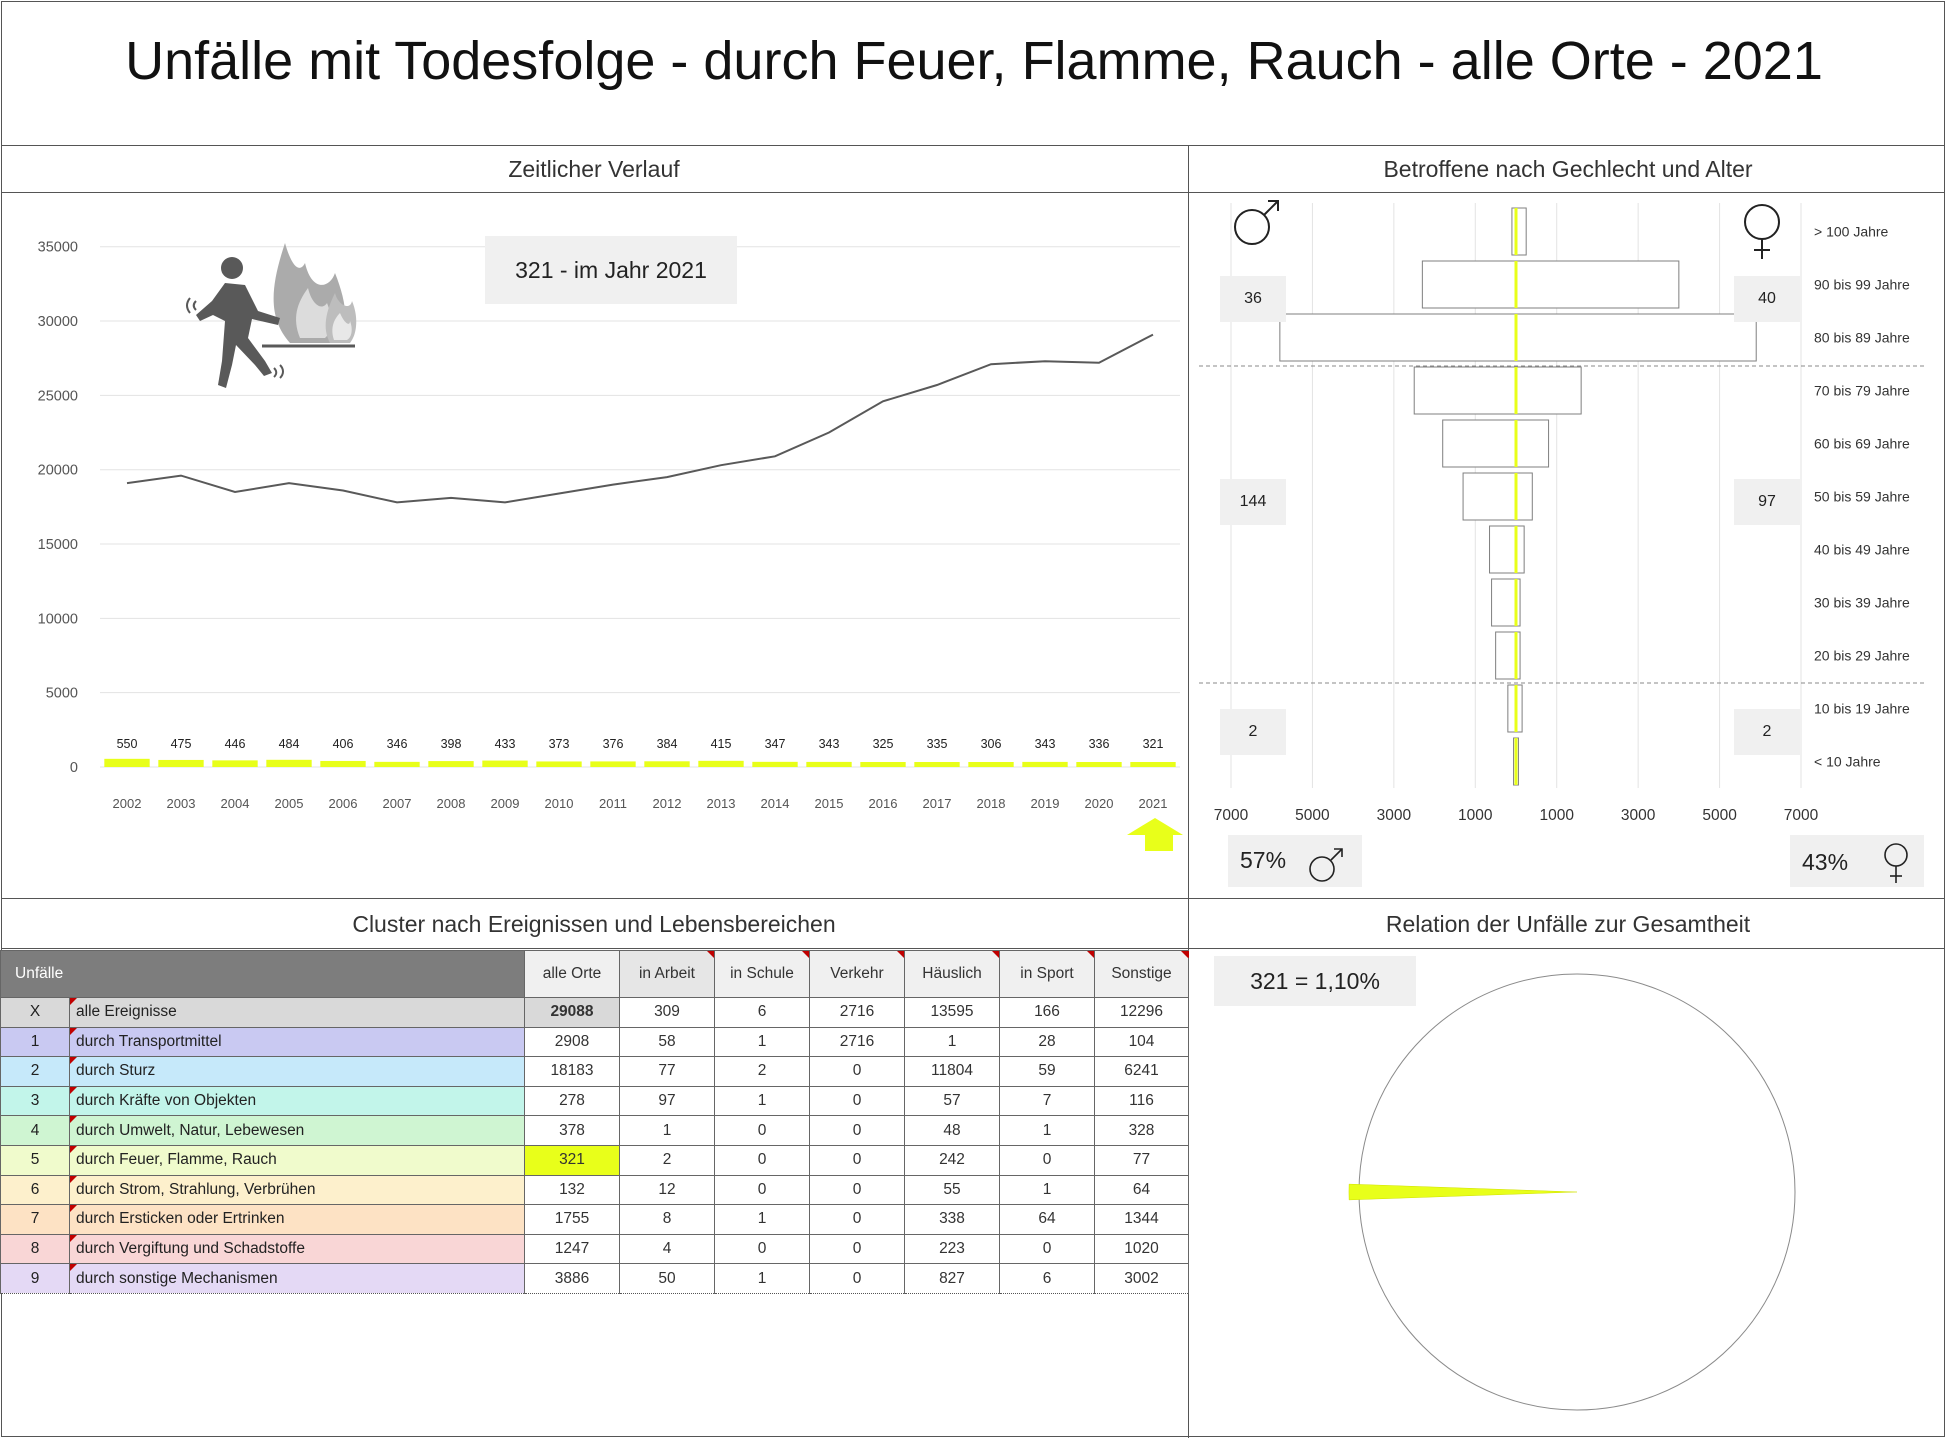  I want to click on header-verkehr: Verkehr, so click(857, 974).